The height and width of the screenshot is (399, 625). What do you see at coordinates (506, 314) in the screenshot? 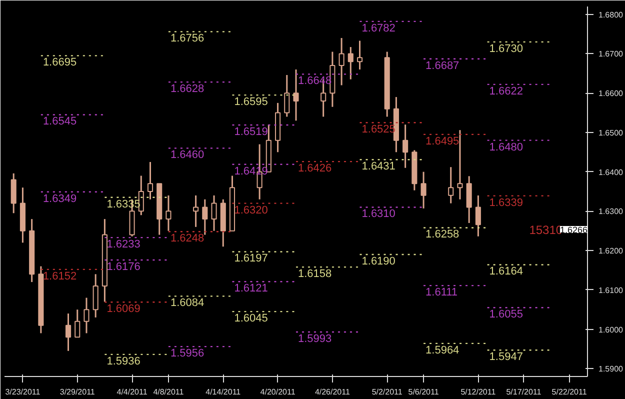
I see `series-label: 1.6055` at bounding box center [506, 314].